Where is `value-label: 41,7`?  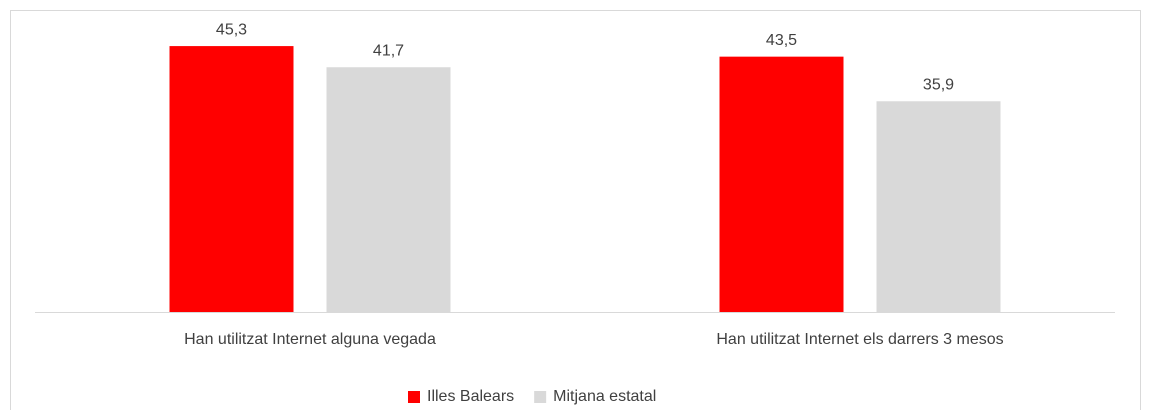 value-label: 41,7 is located at coordinates (388, 50).